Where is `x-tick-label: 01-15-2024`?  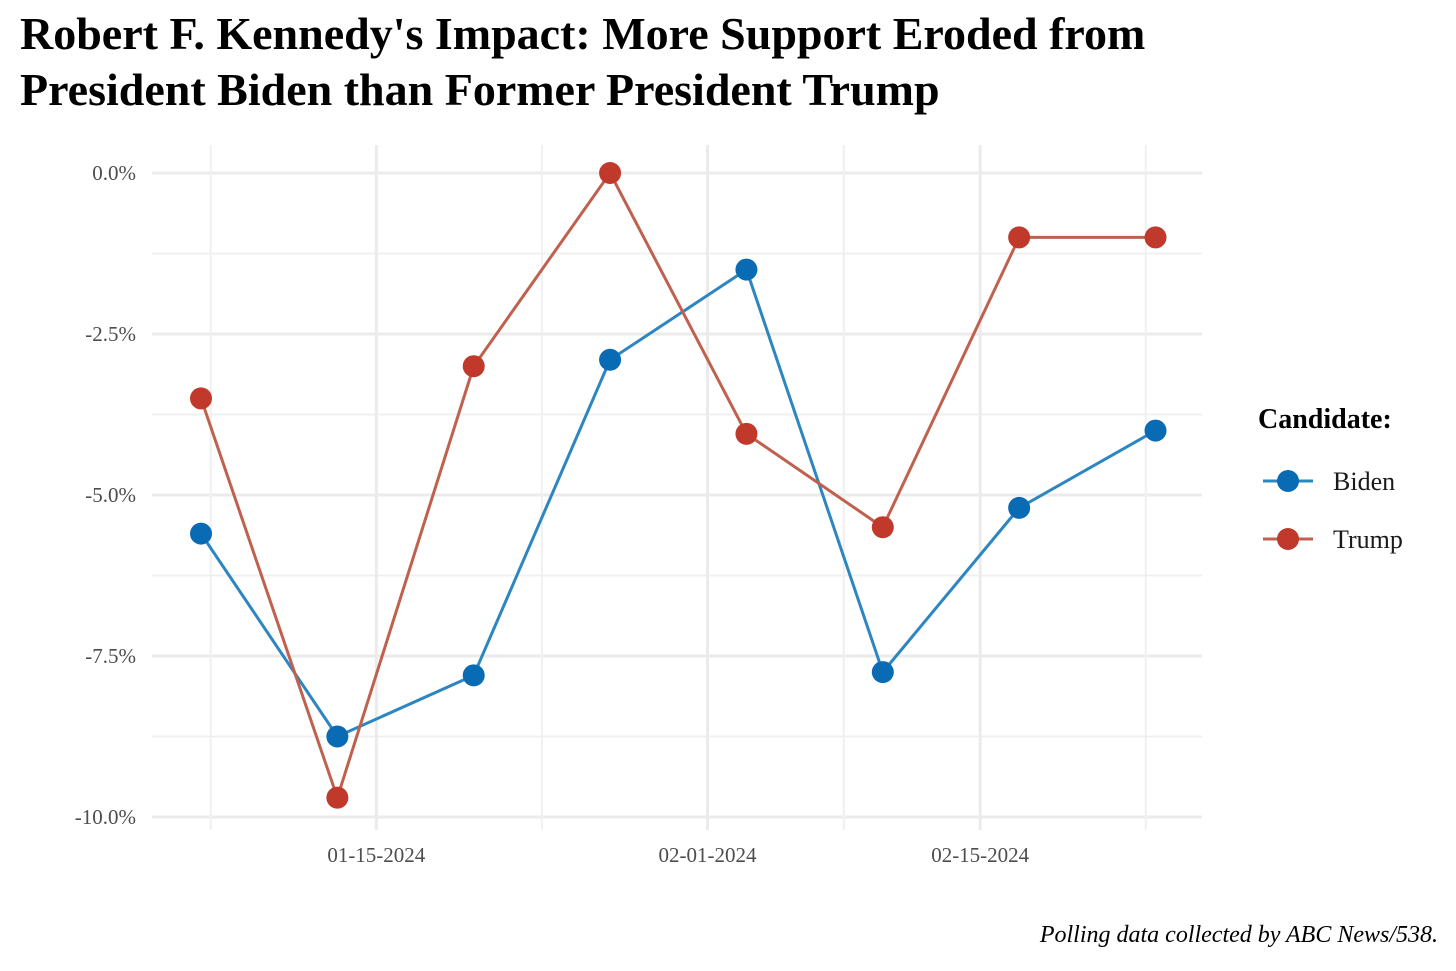 x-tick-label: 01-15-2024 is located at coordinates (376, 855).